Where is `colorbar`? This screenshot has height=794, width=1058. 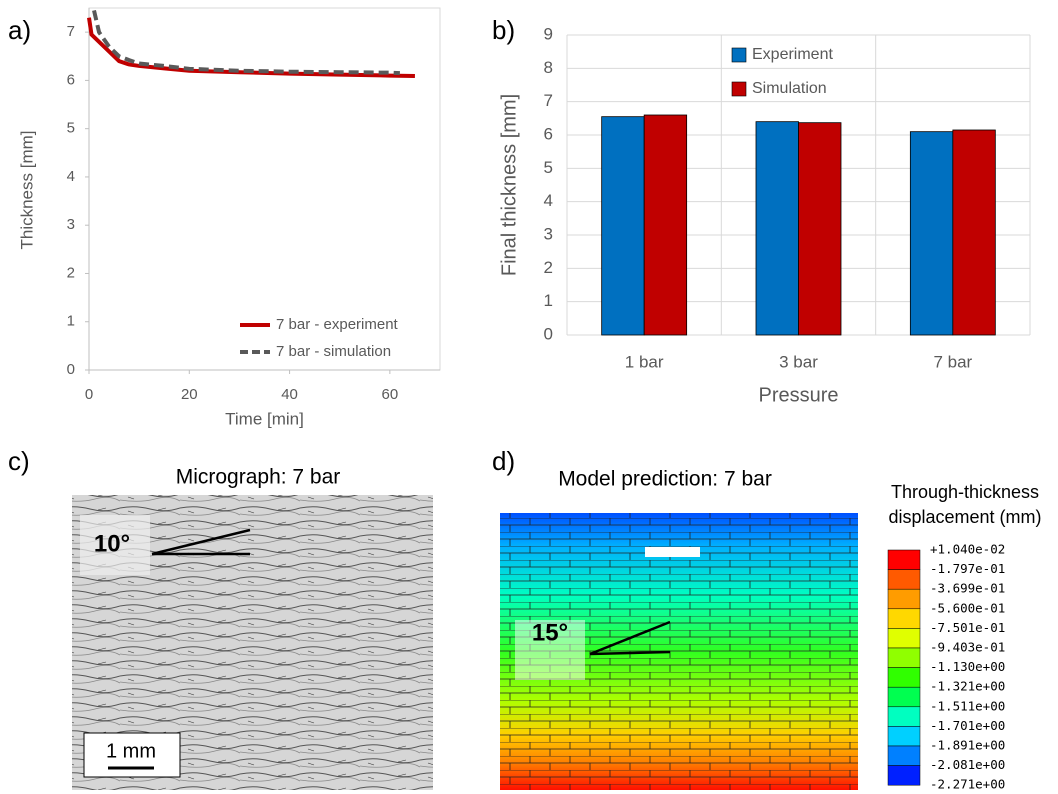 colorbar is located at coordinates (904, 667).